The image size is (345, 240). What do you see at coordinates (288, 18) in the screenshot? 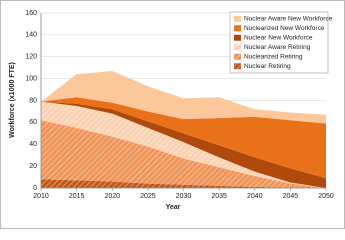
I see `legend-label: Nuclear Aware New Workforce` at bounding box center [288, 18].